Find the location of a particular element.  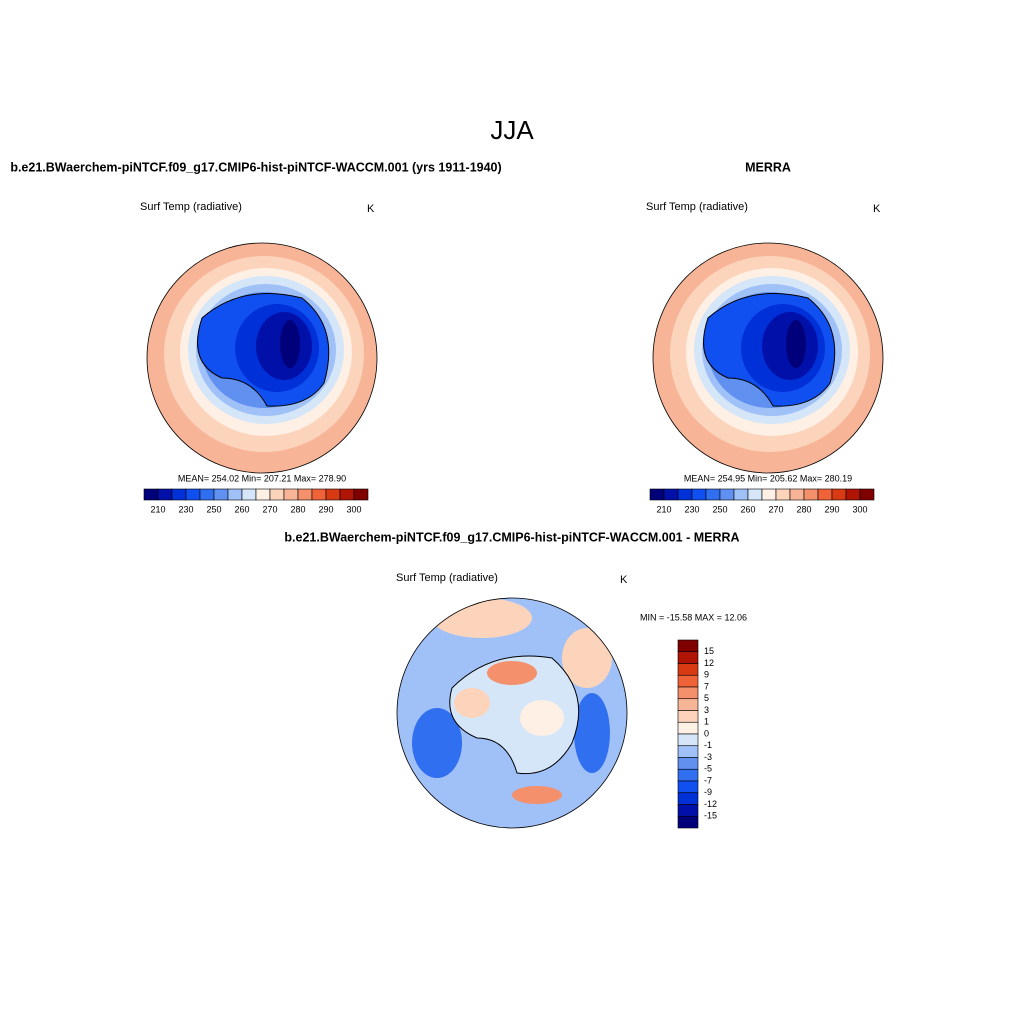

colorbar-label: 15 is located at coordinates (709, 651).